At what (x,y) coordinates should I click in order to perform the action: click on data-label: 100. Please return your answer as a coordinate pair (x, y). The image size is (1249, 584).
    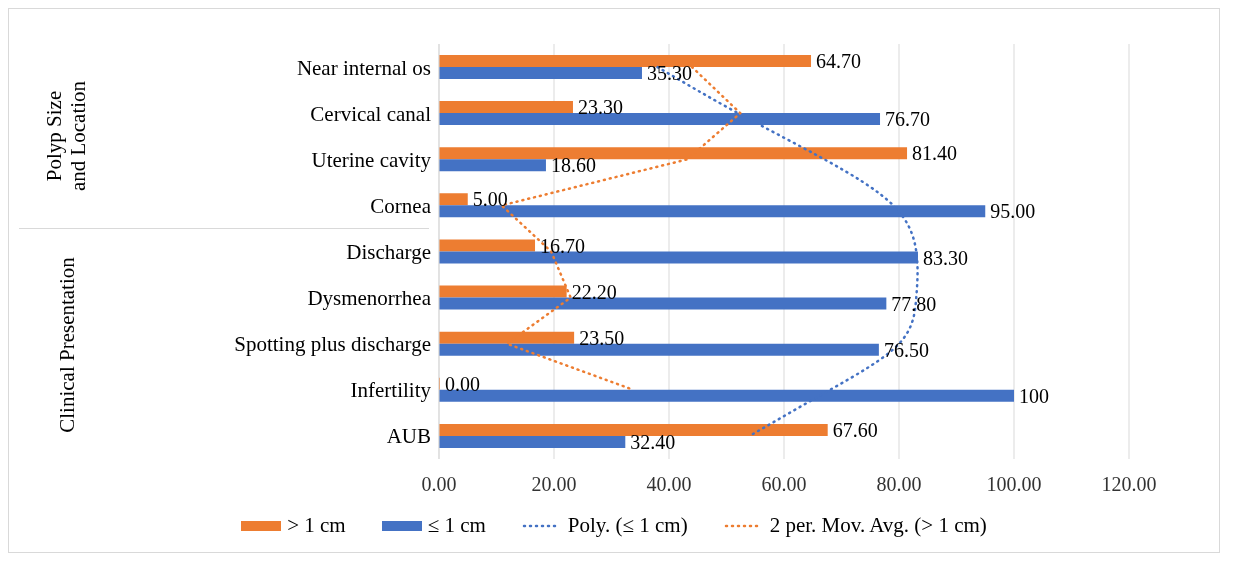
    Looking at the image, I should click on (1034, 395).